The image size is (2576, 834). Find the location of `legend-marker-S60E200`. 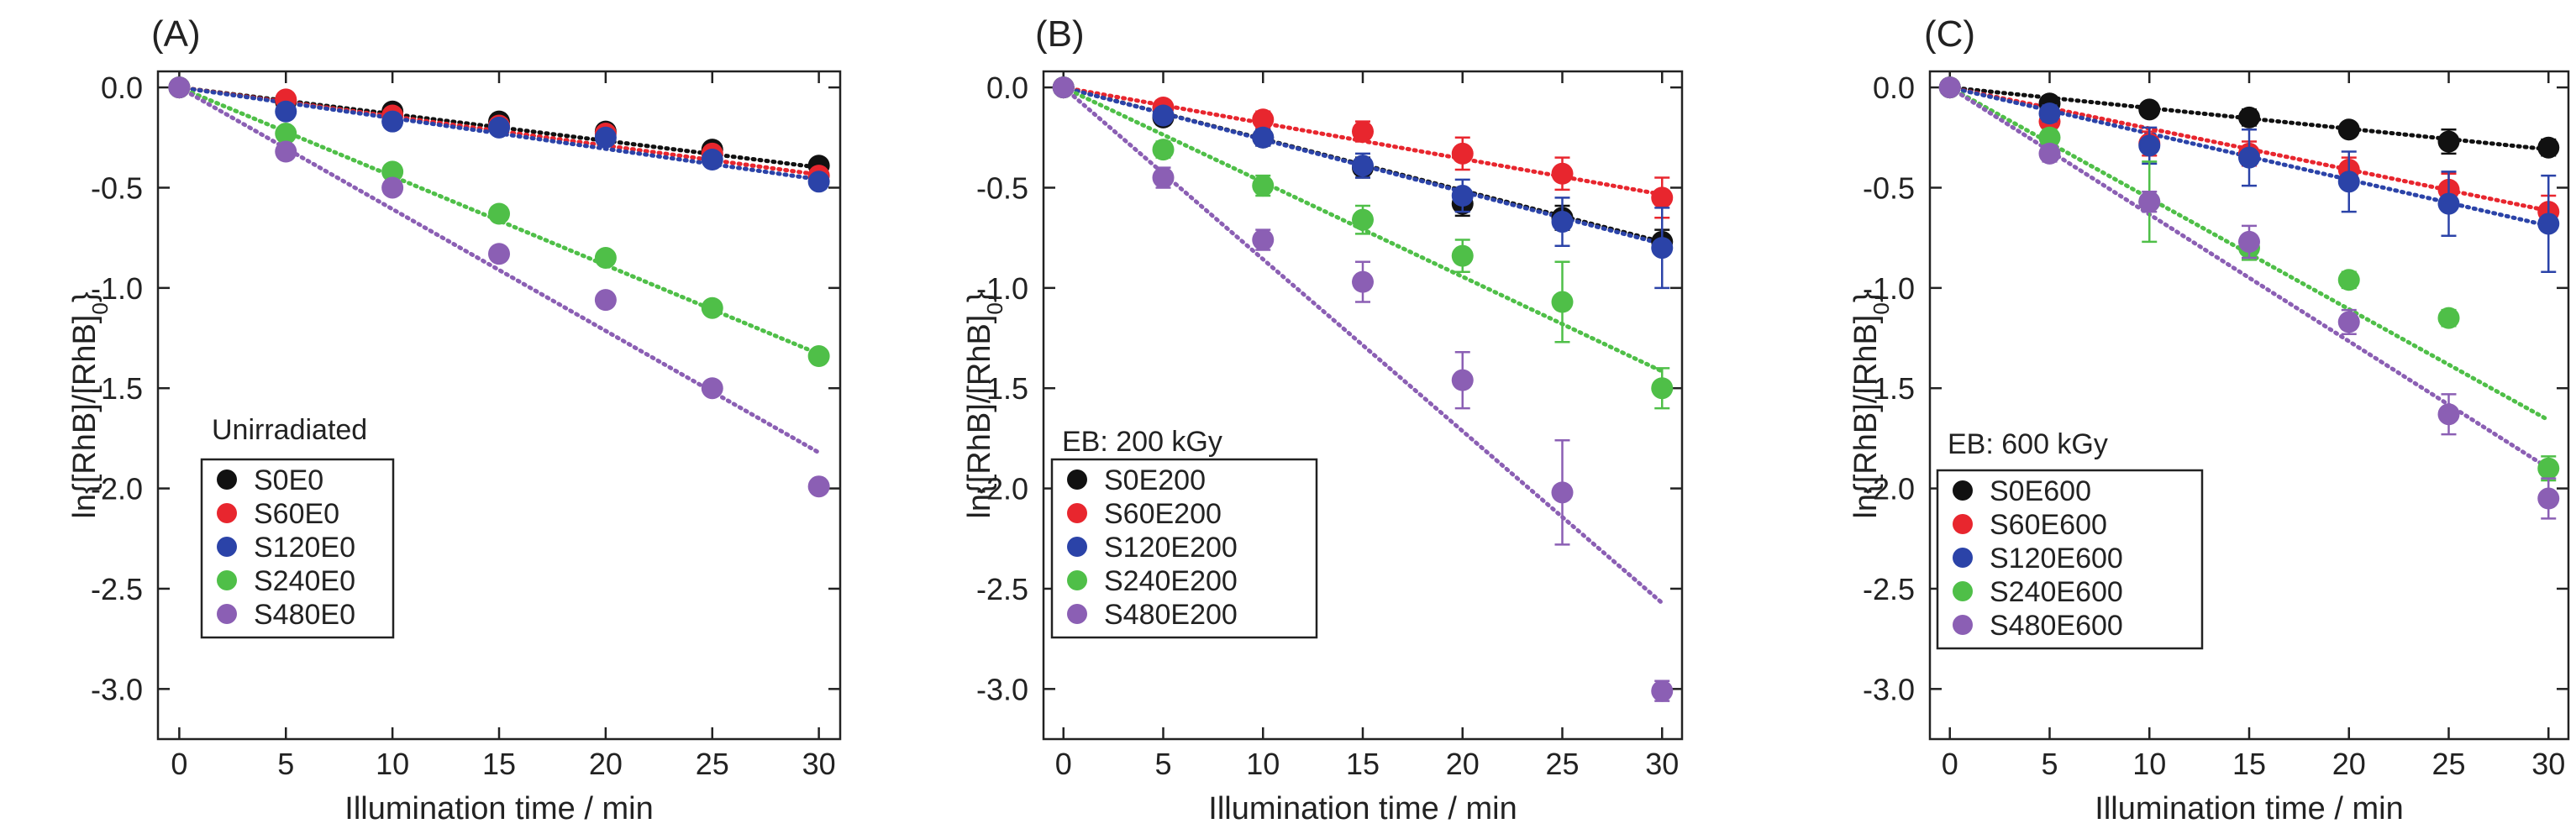

legend-marker-S60E200 is located at coordinates (1077, 513).